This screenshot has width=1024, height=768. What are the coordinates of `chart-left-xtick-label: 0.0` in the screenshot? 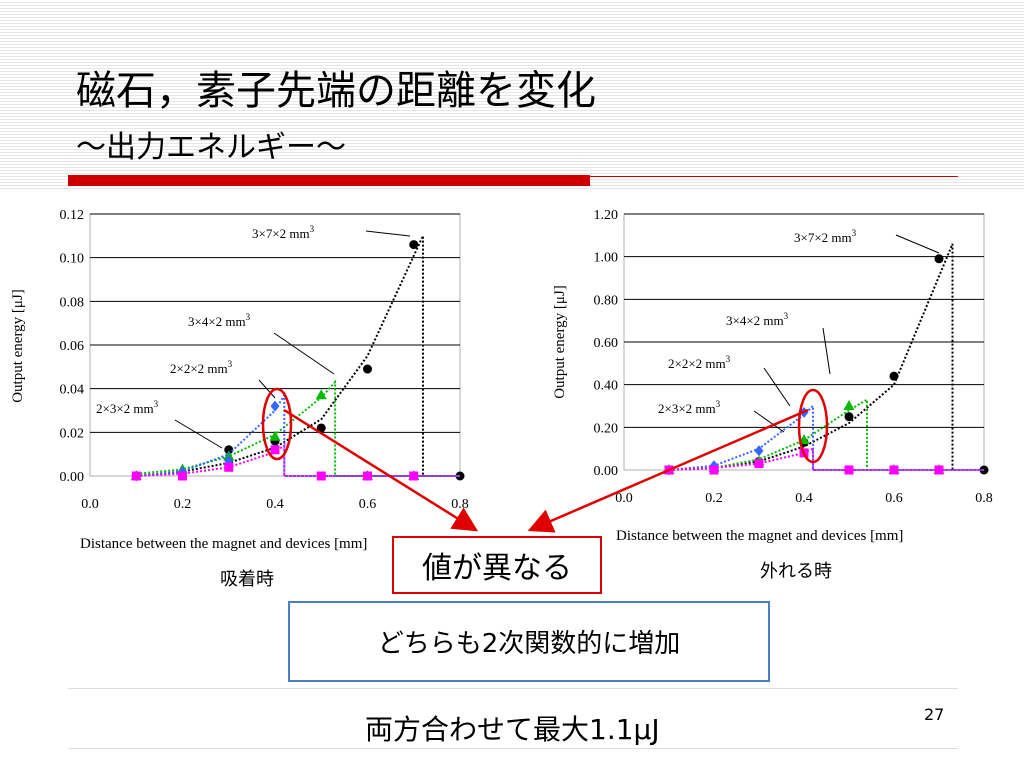 It's located at (90, 504).